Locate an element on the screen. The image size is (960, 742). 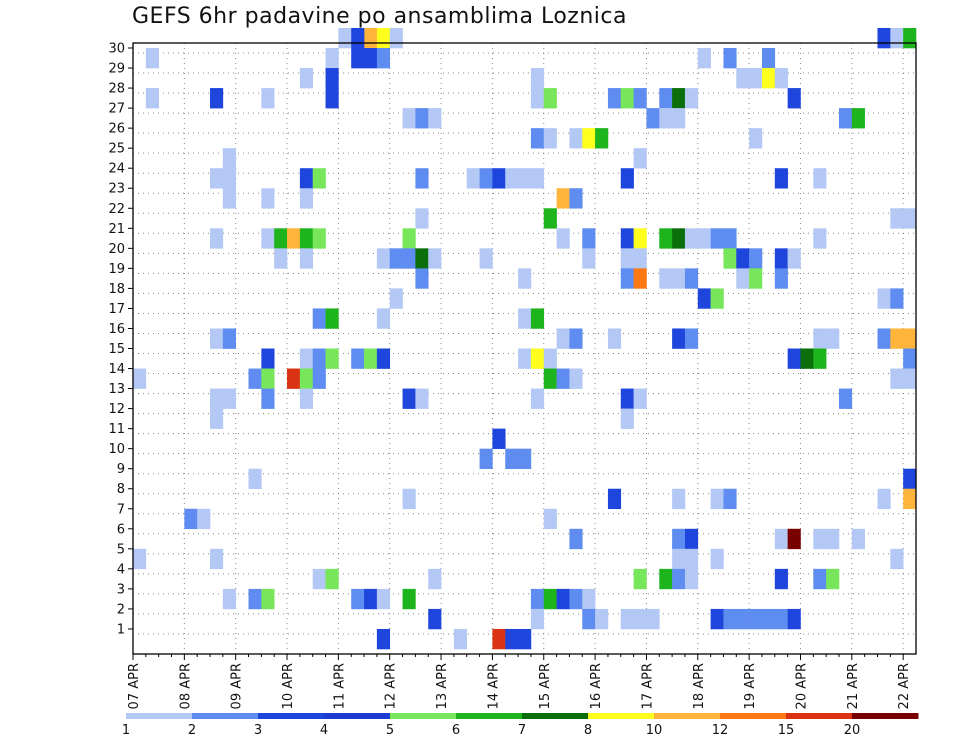
y-tick-label: 16 is located at coordinates (116, 329).